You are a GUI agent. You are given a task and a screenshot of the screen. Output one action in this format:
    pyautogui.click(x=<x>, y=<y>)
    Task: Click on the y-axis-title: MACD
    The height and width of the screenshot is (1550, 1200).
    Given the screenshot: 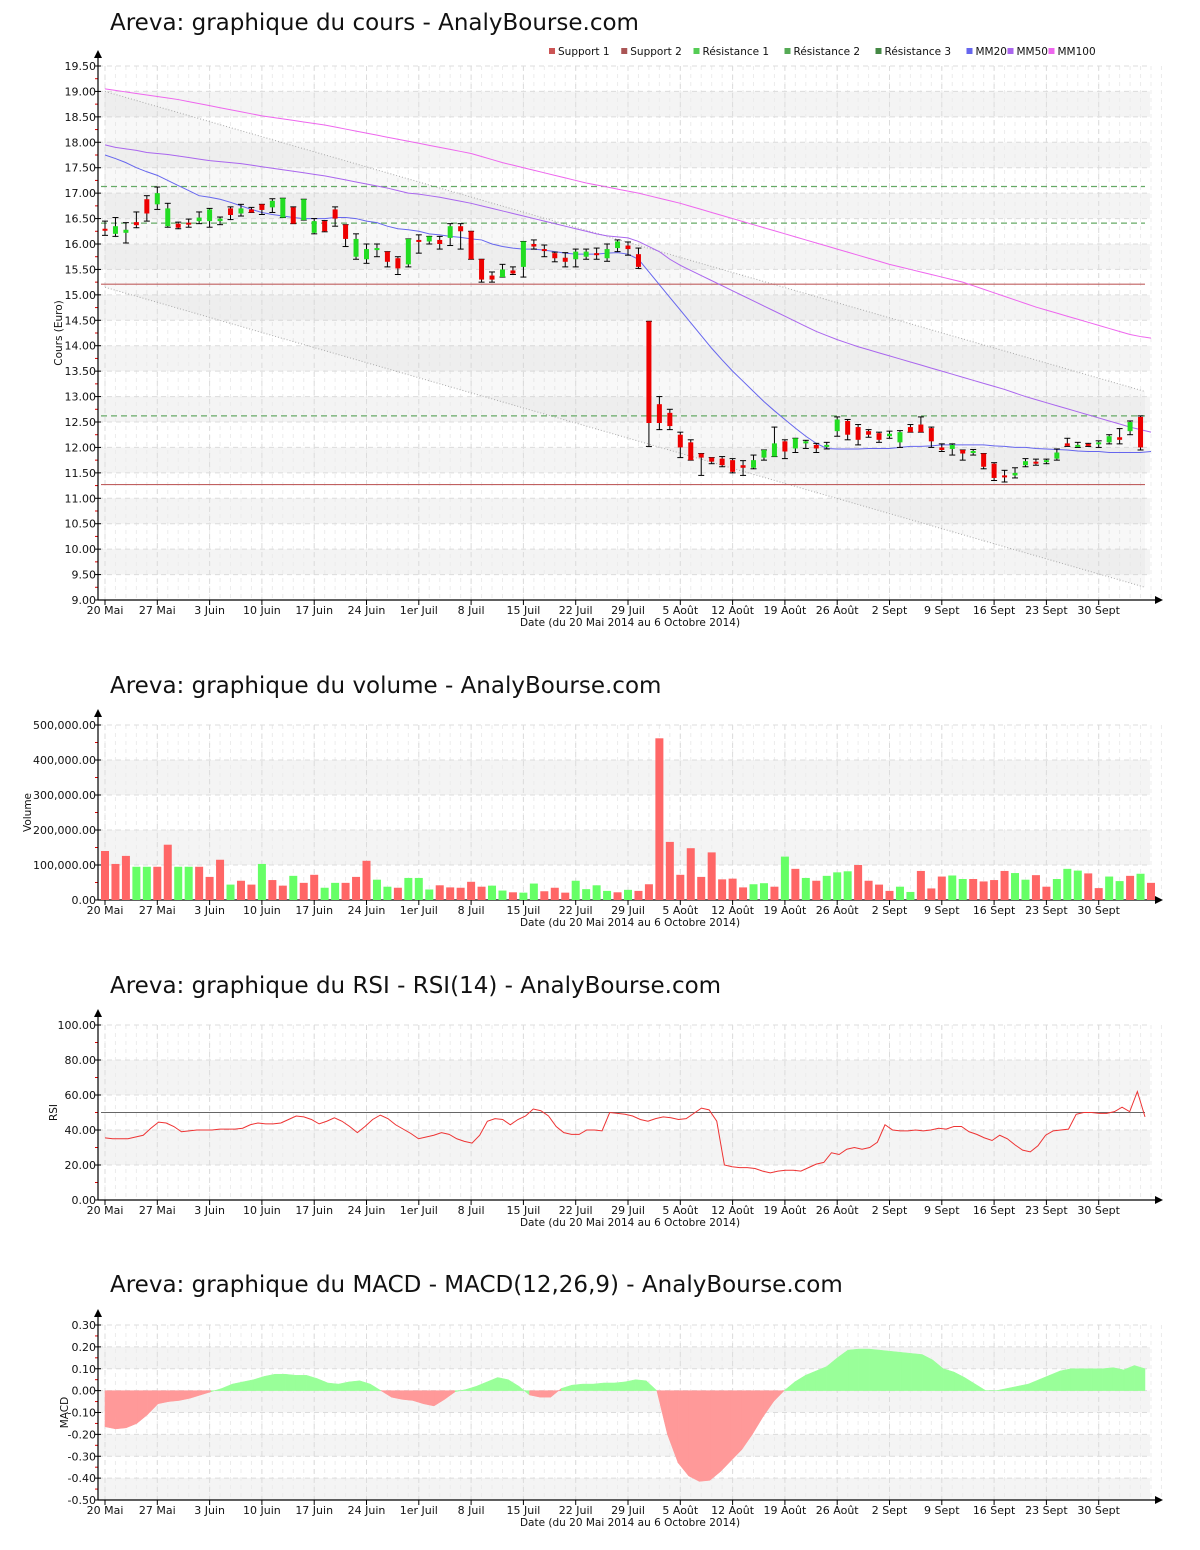 What is the action you would take?
    pyautogui.click(x=65, y=1412)
    